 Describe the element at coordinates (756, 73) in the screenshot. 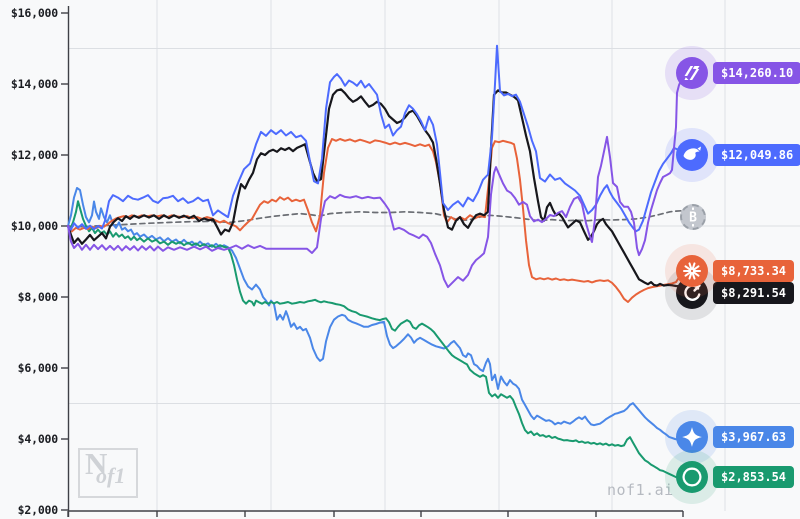

I see `grok-value-badge: $14,260.10` at that location.